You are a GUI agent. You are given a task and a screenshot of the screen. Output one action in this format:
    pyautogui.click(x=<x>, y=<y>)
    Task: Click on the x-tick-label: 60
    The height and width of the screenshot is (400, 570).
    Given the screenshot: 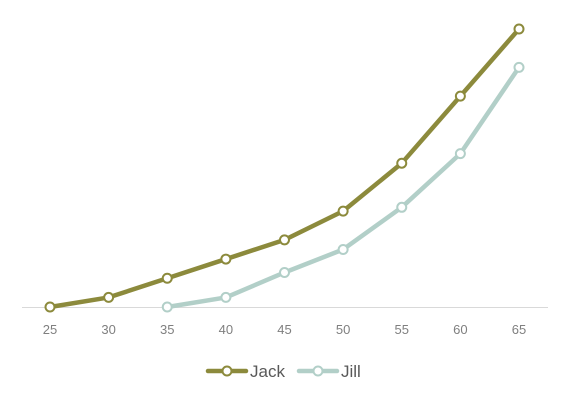 What is the action you would take?
    pyautogui.click(x=460, y=329)
    